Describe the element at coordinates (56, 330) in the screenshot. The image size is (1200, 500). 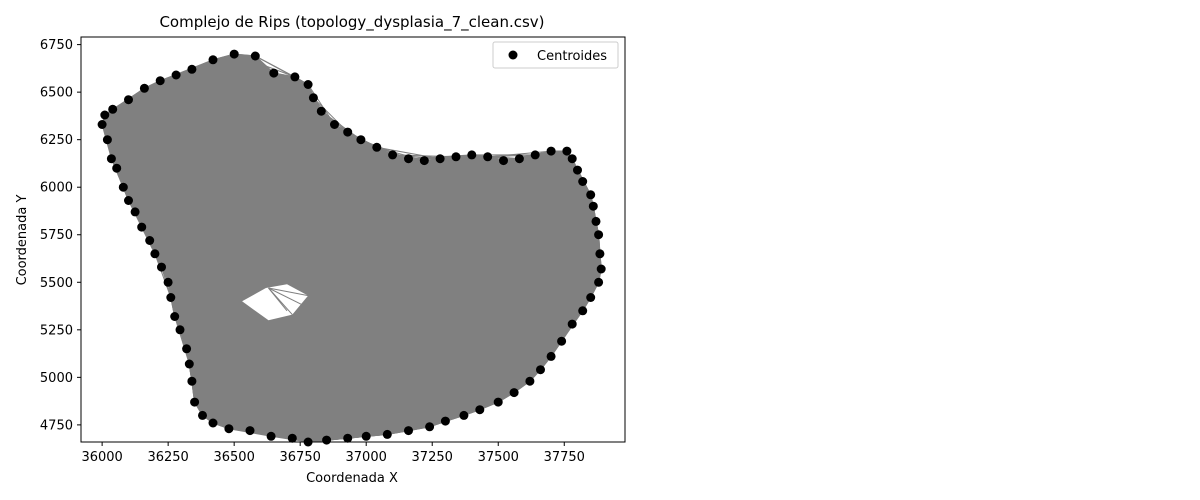
I see `y-tick-label: 5250` at that location.